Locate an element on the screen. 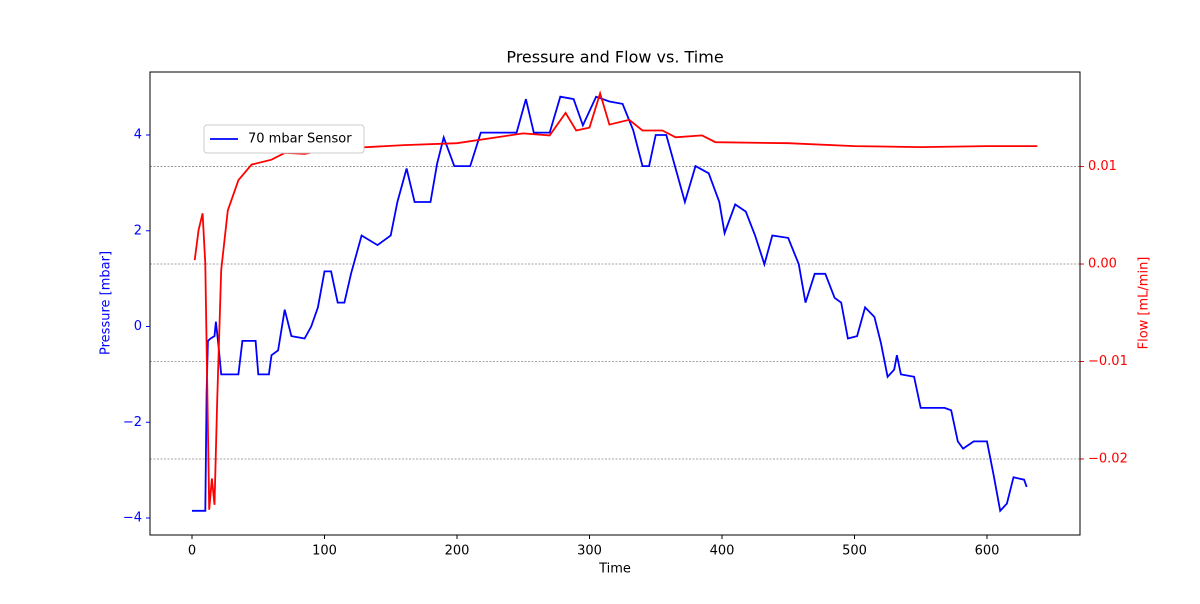 The height and width of the screenshot is (604, 1200). y-tick-label: 4 is located at coordinates (138, 135).